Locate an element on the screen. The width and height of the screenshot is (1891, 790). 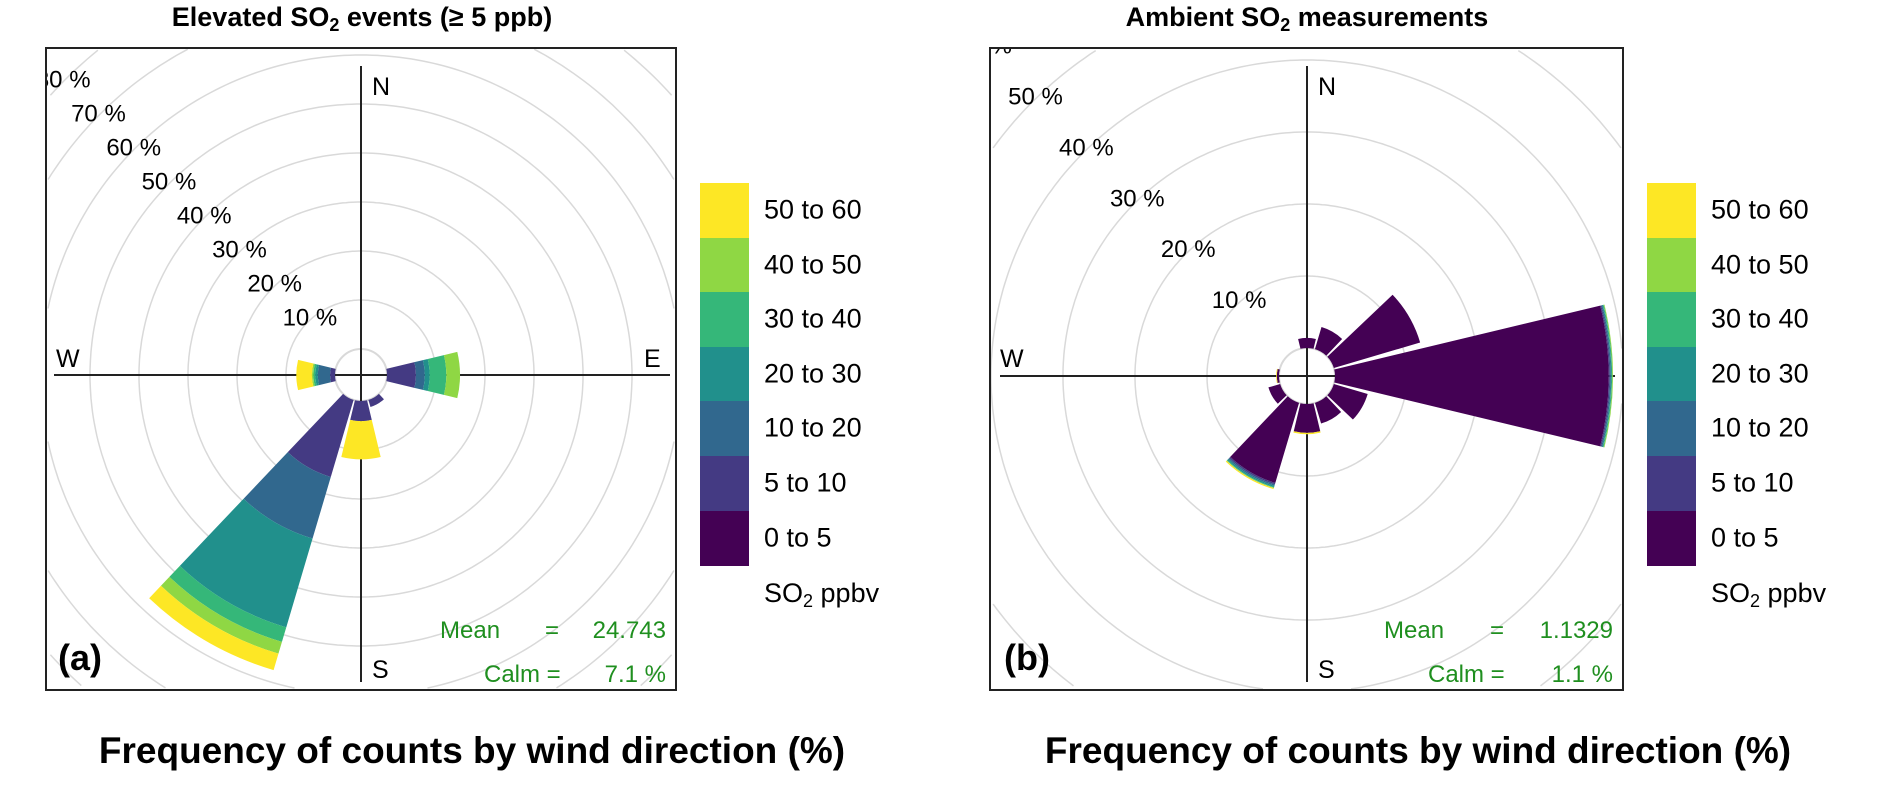
calm-label-a: Calm = is located at coordinates (522, 674).